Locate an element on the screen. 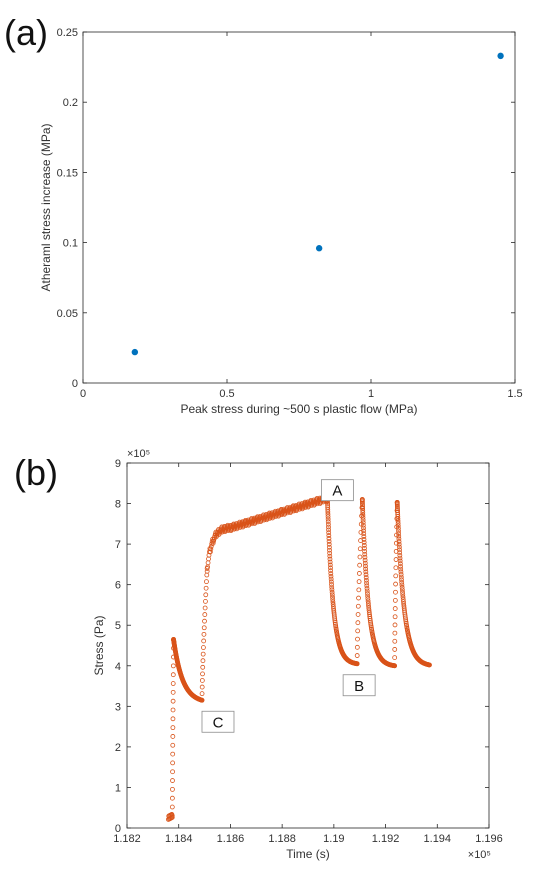 The width and height of the screenshot is (550, 880). y-tick-label-b: 6 is located at coordinates (118, 586).